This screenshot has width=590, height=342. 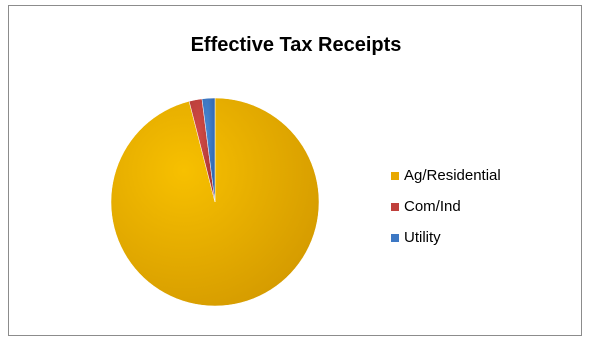 I want to click on legend-item-com-ind: Com/Ind, so click(x=446, y=206).